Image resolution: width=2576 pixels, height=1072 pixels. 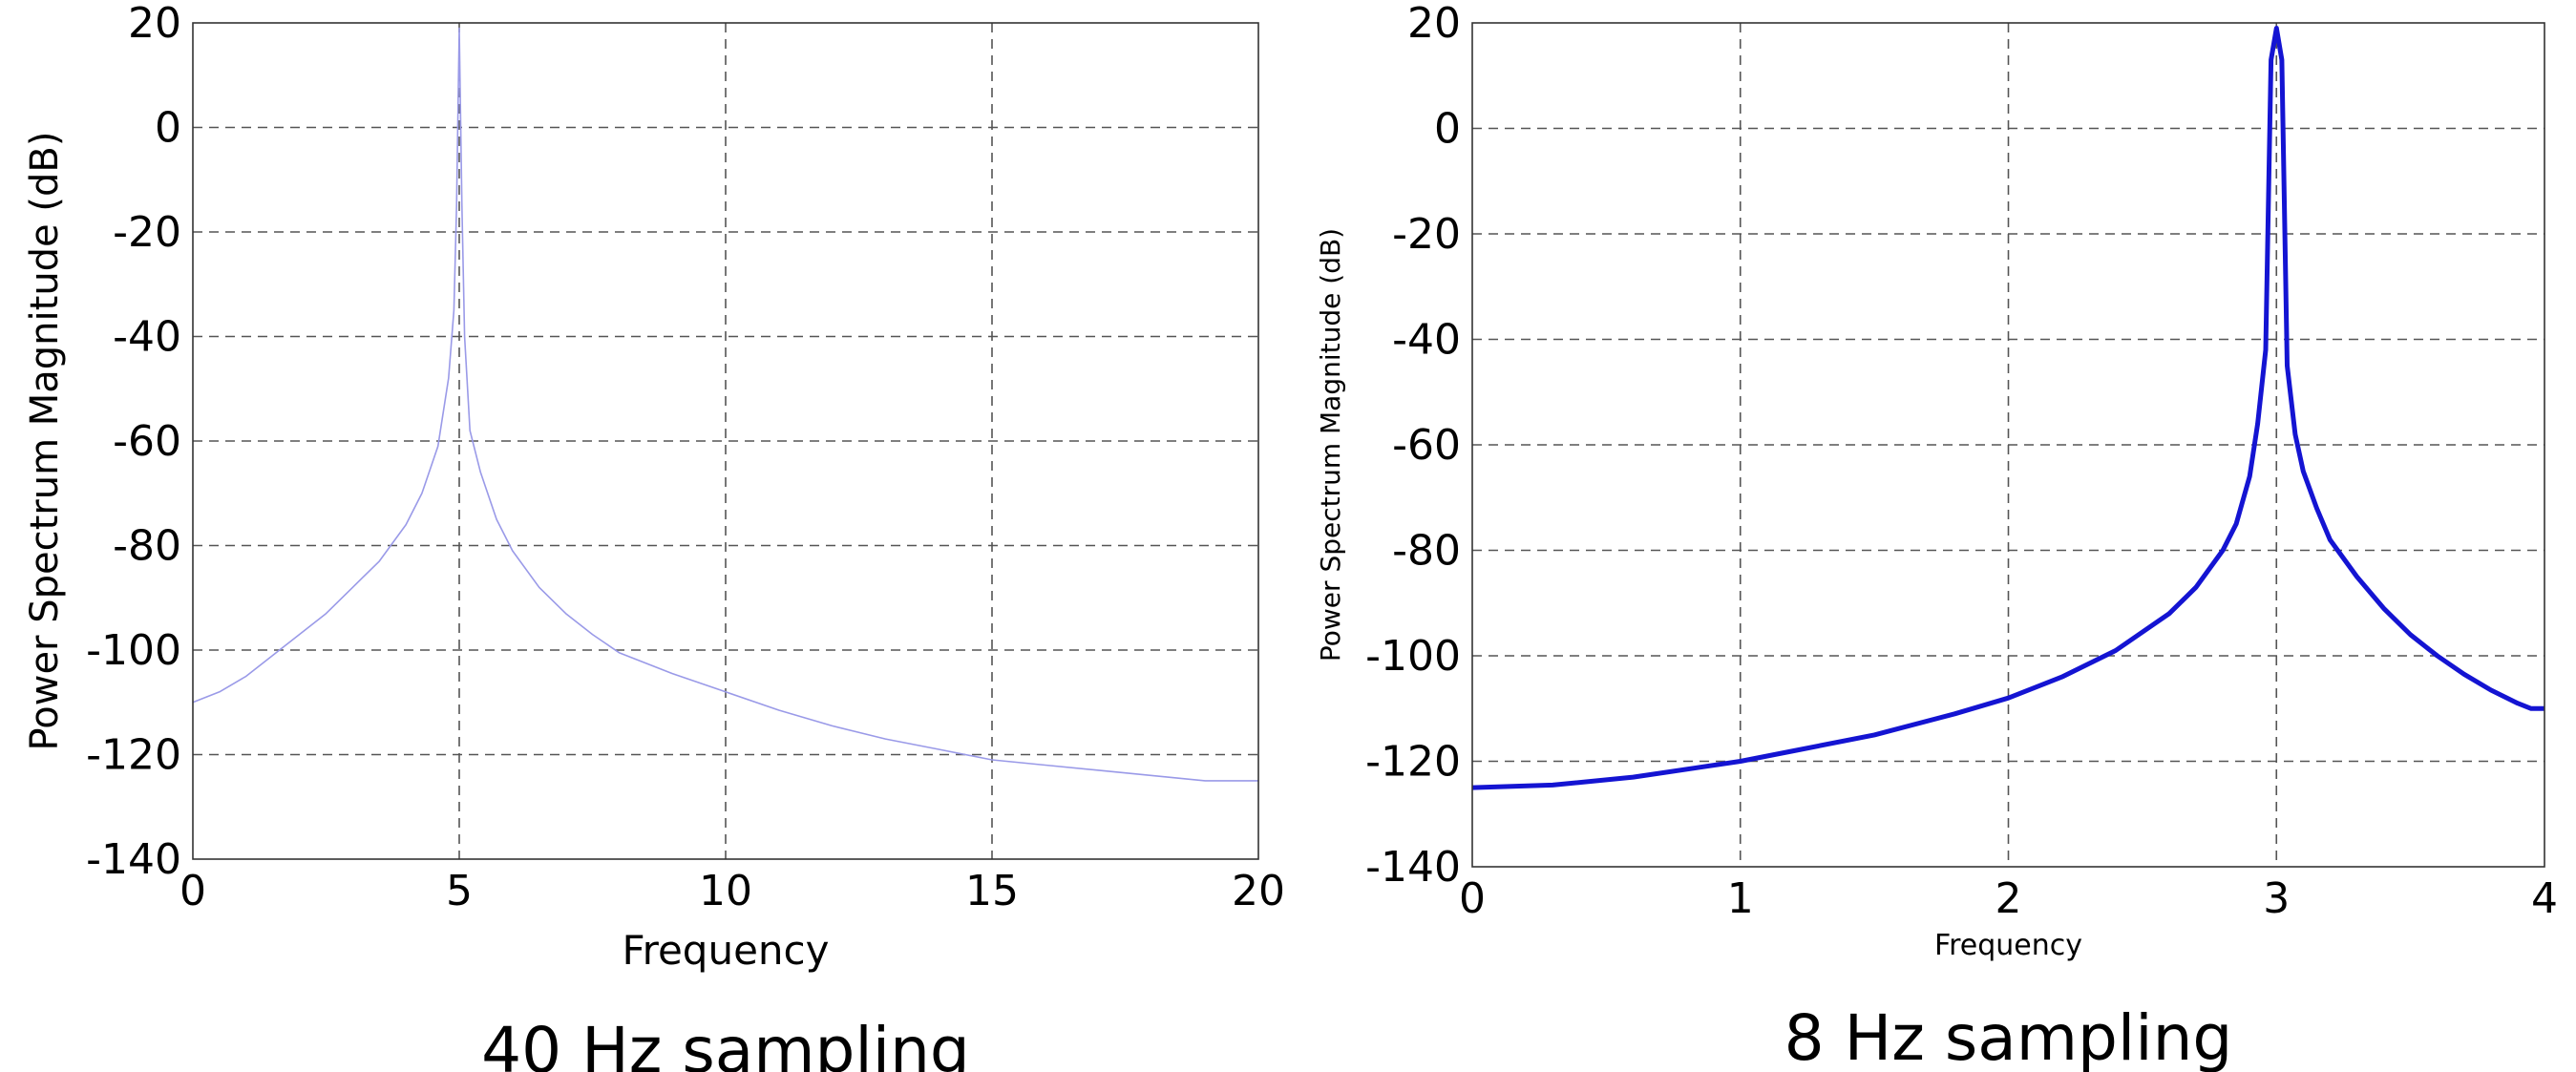 I want to click on x-tick-label: 1, so click(x=1740, y=898).